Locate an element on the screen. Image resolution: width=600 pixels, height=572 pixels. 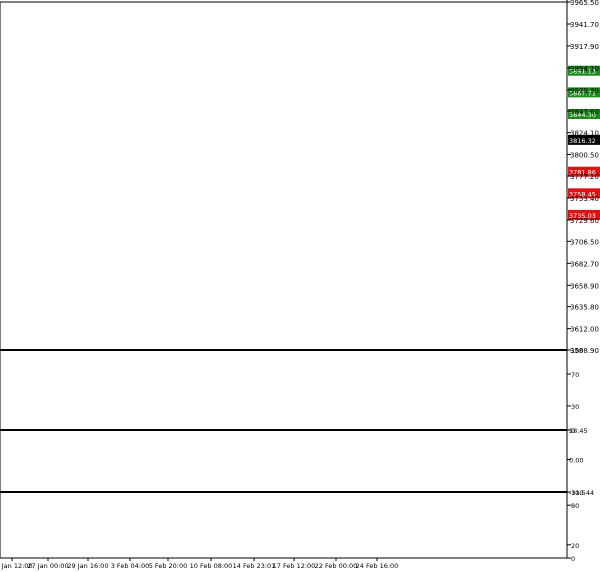
y-tick-label: 3612.00 is located at coordinates (584, 330).